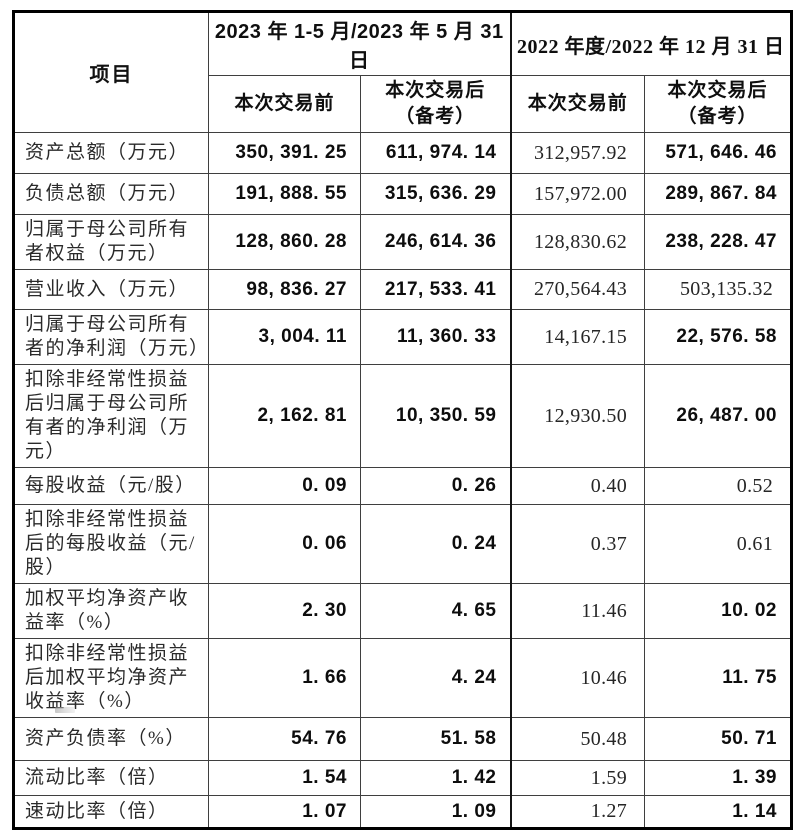 The width and height of the screenshot is (800, 830). What do you see at coordinates (284, 104) in the screenshot?
I see `col-2023-before-header: 本次交易前` at bounding box center [284, 104].